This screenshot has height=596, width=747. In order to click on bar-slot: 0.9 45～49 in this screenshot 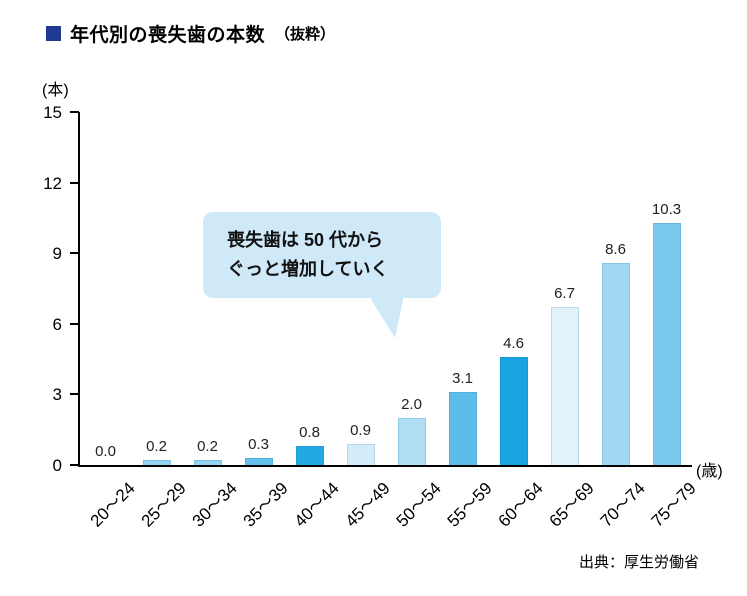, I will do `click(364, 321)`.